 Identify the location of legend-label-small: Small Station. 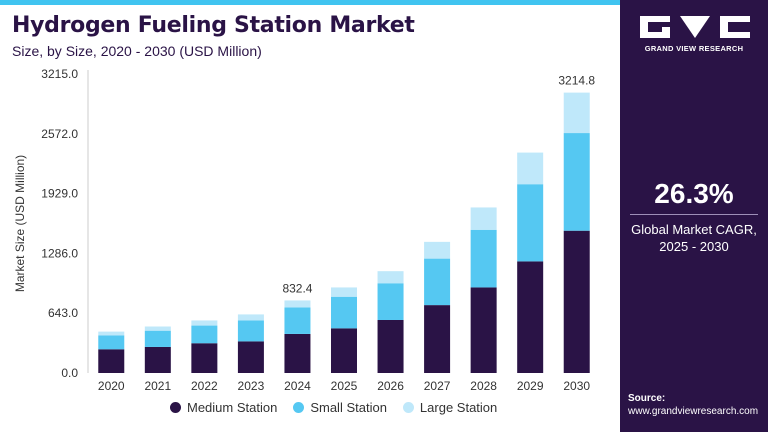
(348, 407).